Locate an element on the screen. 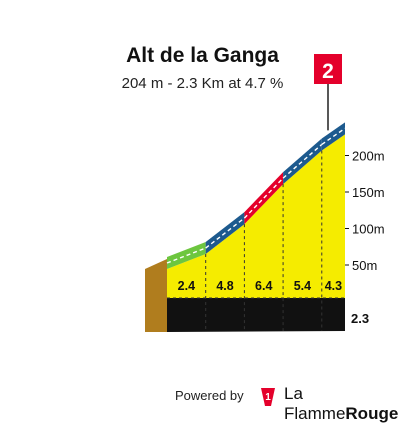 This screenshot has height=424, width=405. x-tick-label-2: 1.5 is located at coordinates (273, 340).